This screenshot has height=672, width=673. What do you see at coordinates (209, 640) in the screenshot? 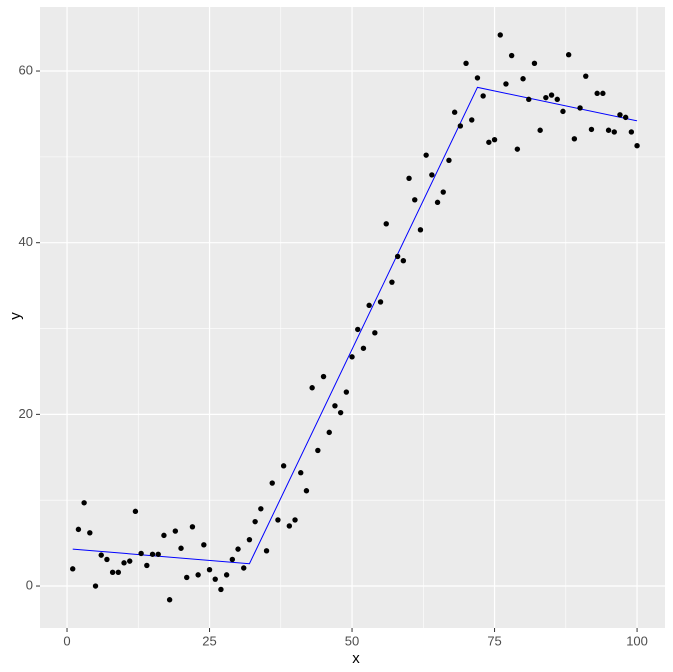
I see `x-tick-label: 25` at bounding box center [209, 640].